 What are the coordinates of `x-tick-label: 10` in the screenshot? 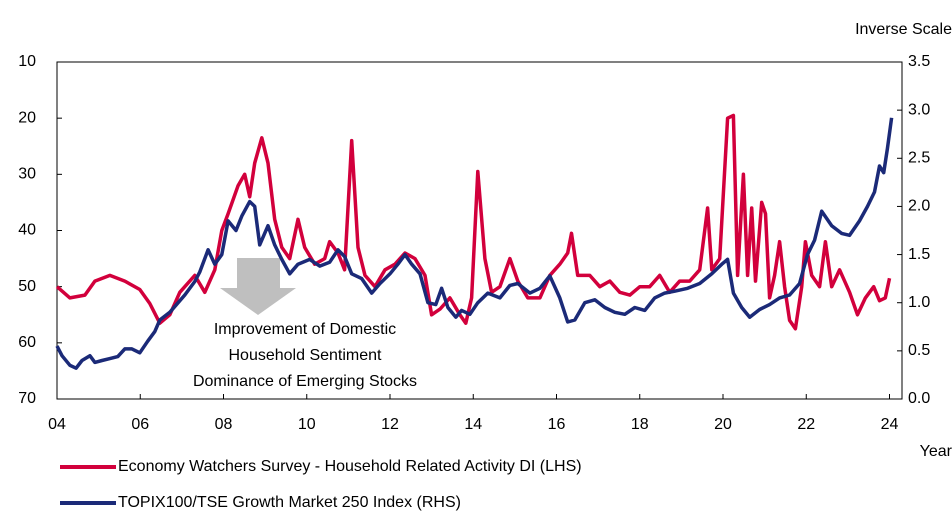 It's located at (307, 424).